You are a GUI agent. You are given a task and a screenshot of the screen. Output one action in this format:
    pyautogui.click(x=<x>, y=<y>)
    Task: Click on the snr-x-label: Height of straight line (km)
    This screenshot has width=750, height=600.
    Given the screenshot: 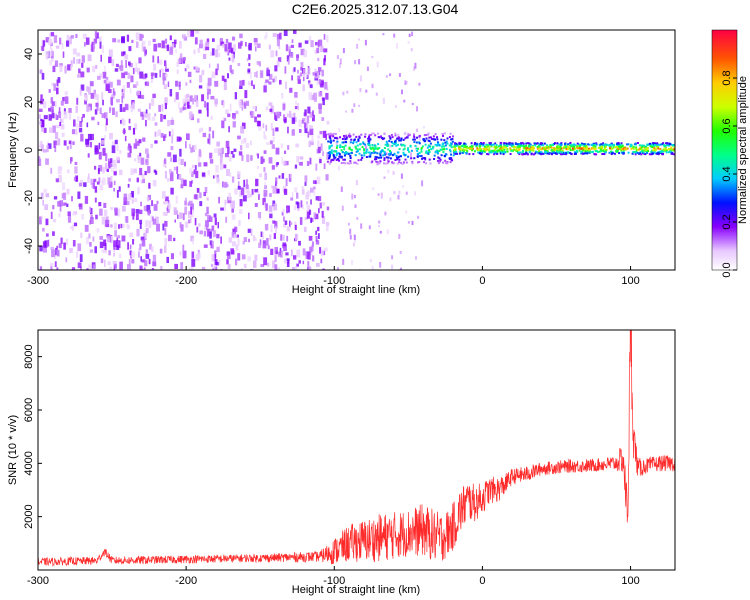 What is the action you would take?
    pyautogui.click(x=356, y=590)
    